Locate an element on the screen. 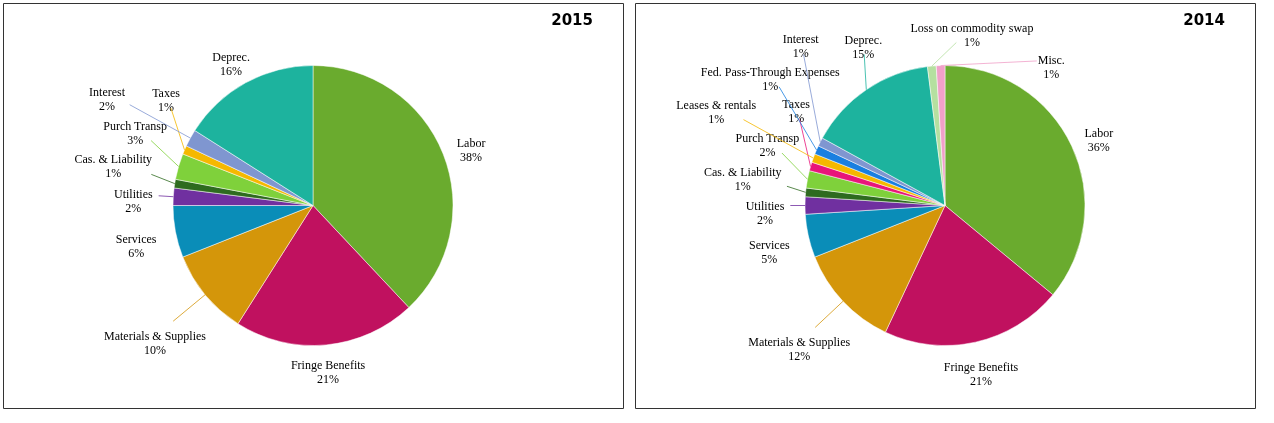  data-label: 3% is located at coordinates (135, 139).